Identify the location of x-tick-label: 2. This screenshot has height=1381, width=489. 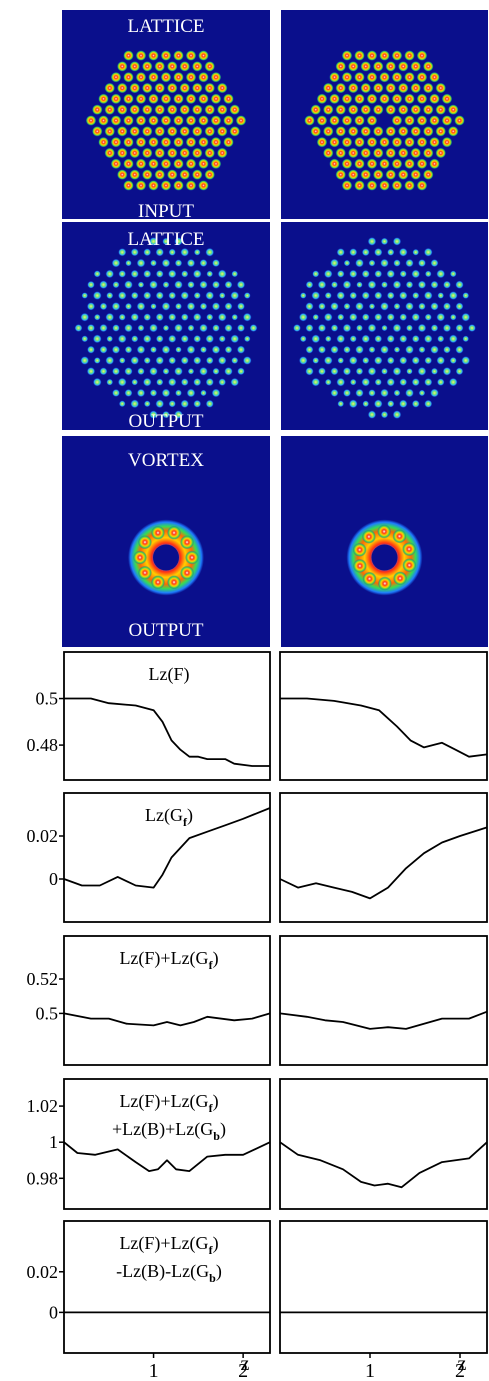
(243, 1370).